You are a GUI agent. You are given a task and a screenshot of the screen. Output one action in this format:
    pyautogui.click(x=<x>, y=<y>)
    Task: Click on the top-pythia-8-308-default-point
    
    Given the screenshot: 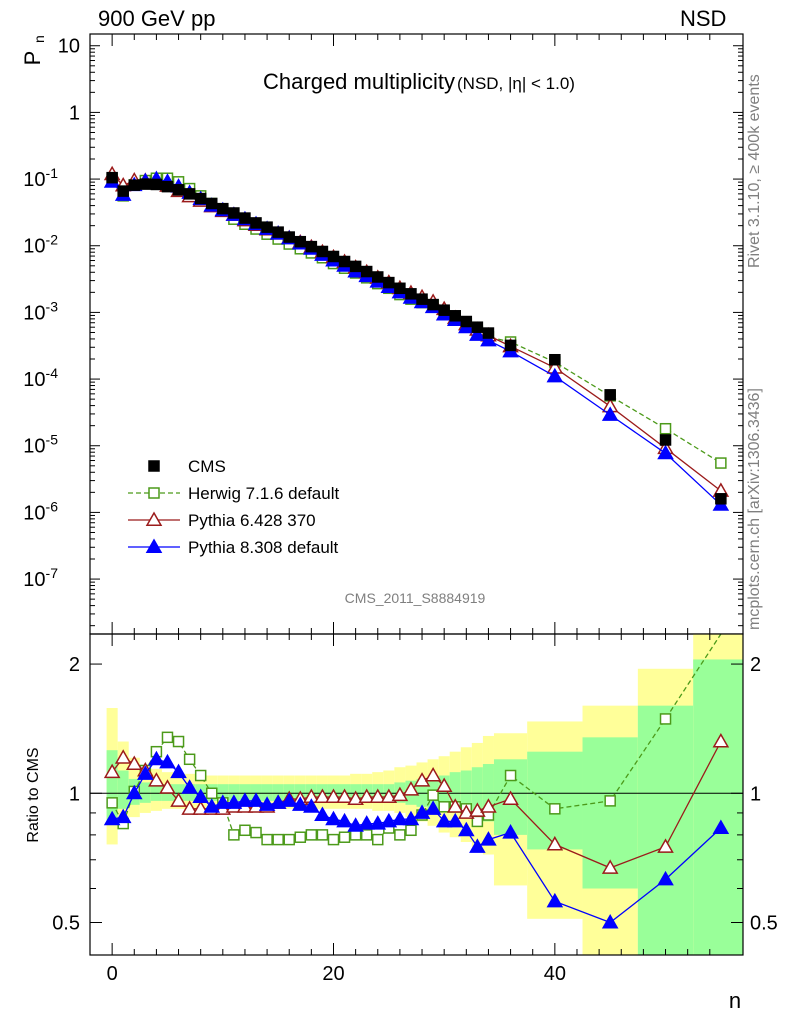 What is the action you would take?
    pyautogui.click(x=665, y=452)
    